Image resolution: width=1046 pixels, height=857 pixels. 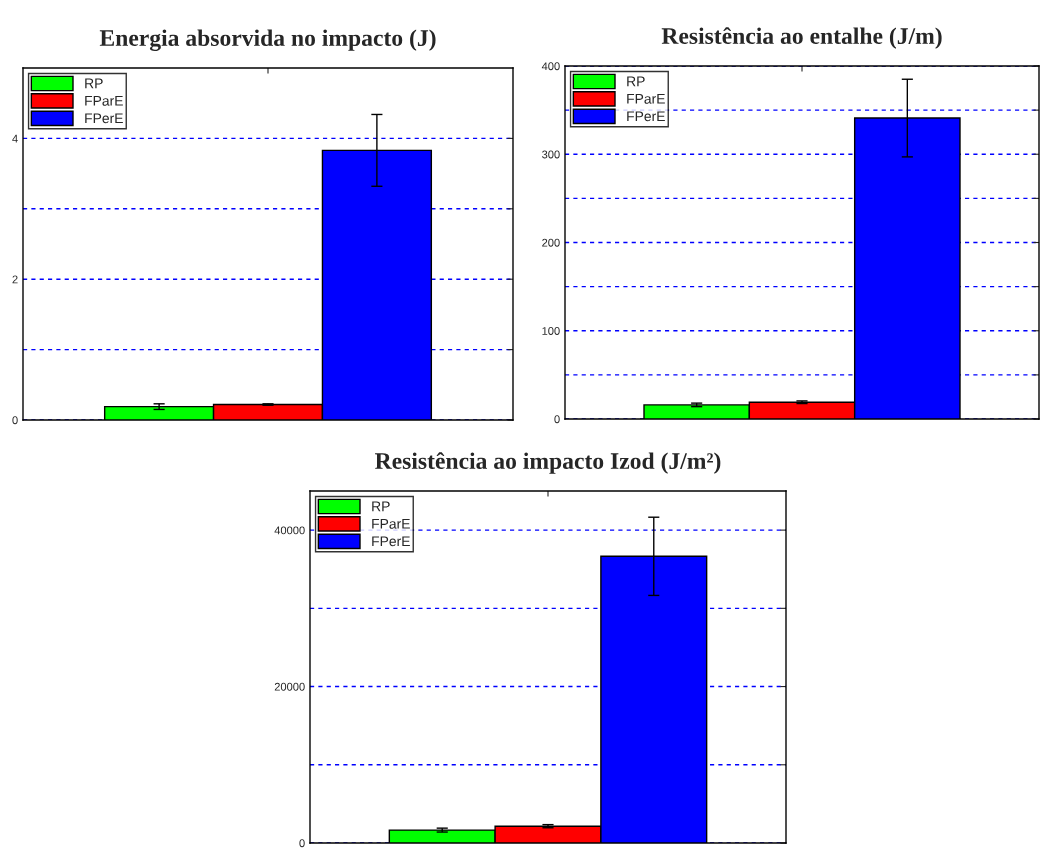 What do you see at coordinates (15, 279) in the screenshot?
I see `y-tick-label: 2` at bounding box center [15, 279].